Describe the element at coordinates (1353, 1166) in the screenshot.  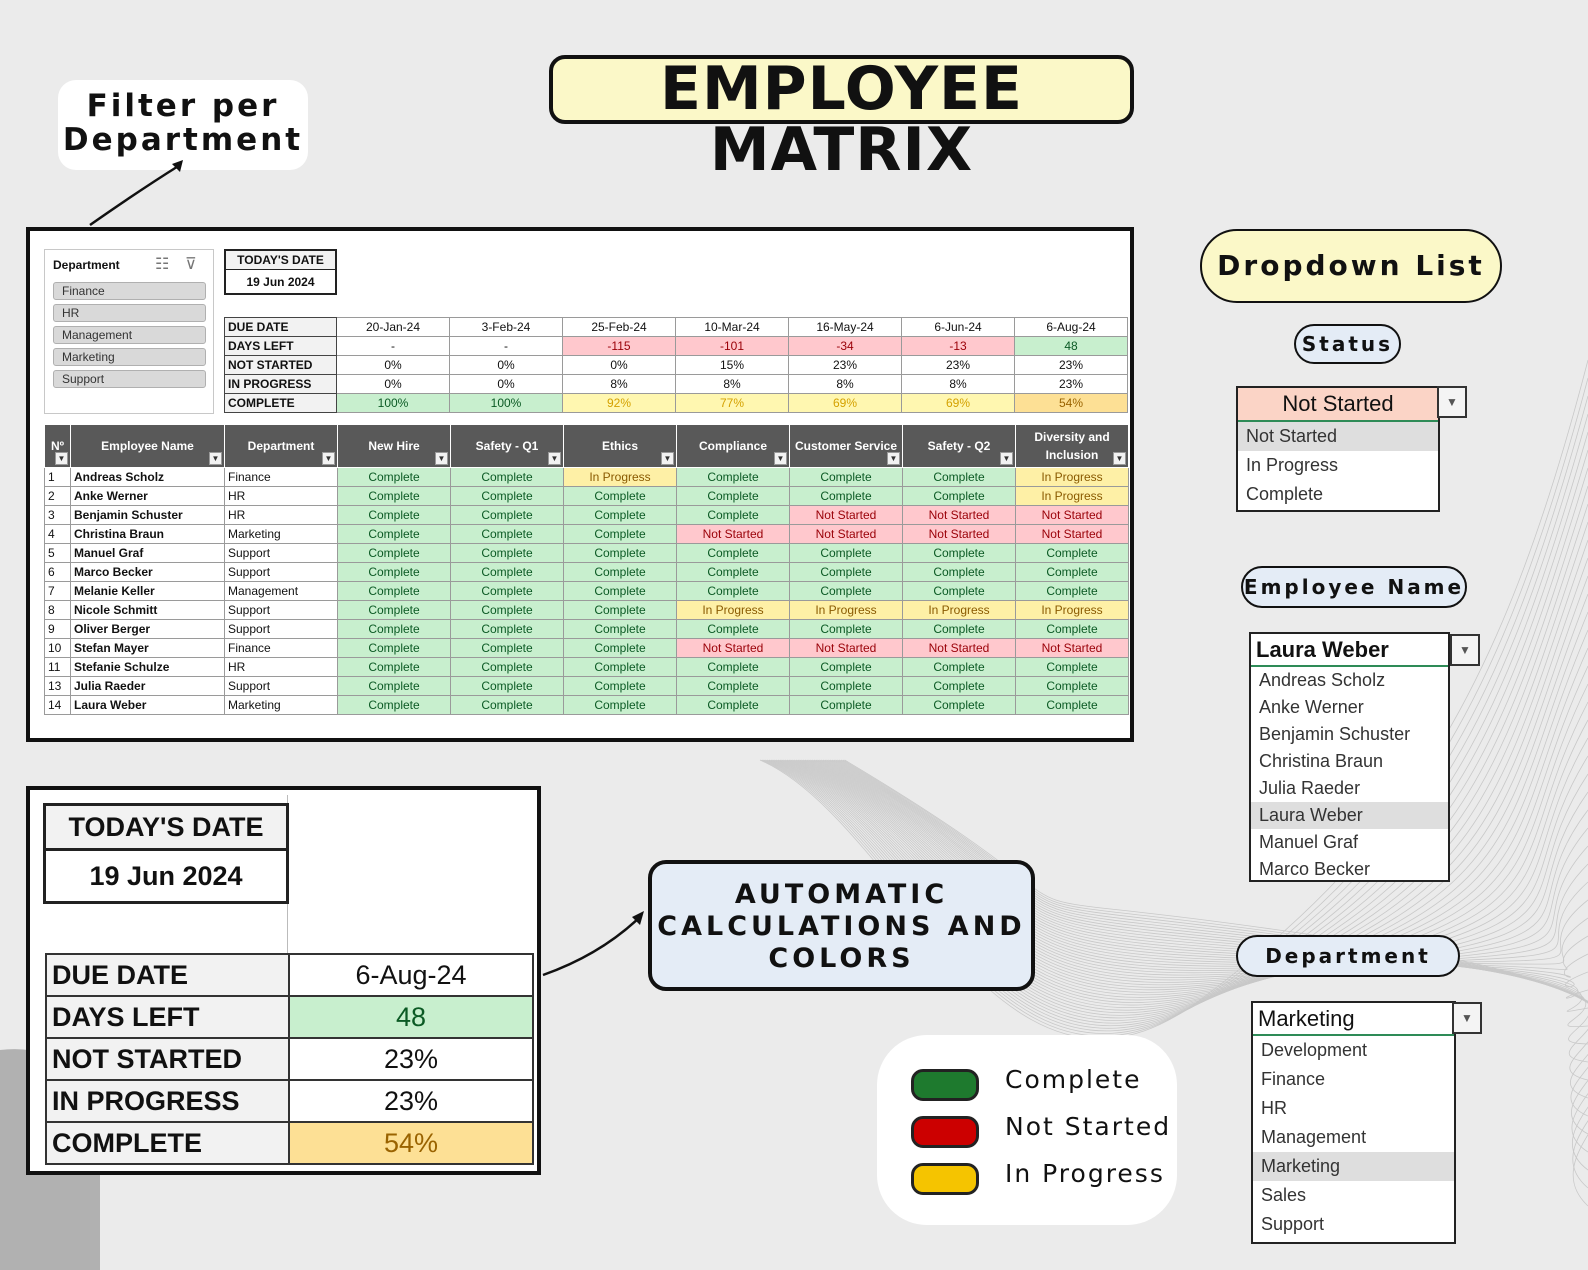
I see `department-option-marketing: Marketing` at that location.